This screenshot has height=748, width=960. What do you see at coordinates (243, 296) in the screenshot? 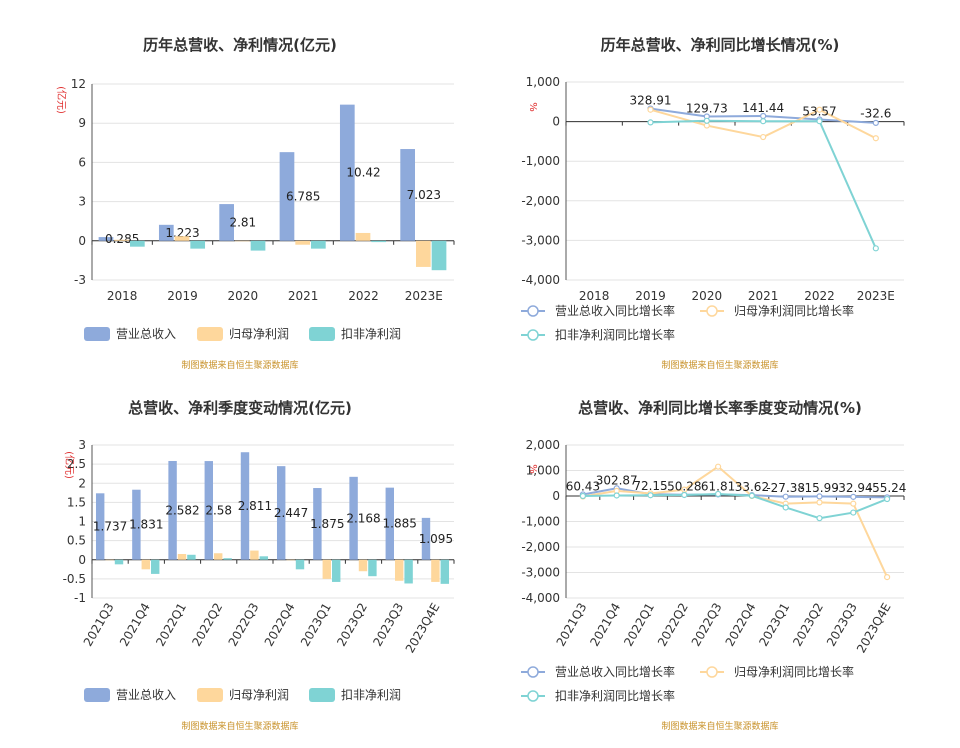
I see `x-tick-label: 2020` at bounding box center [243, 296].